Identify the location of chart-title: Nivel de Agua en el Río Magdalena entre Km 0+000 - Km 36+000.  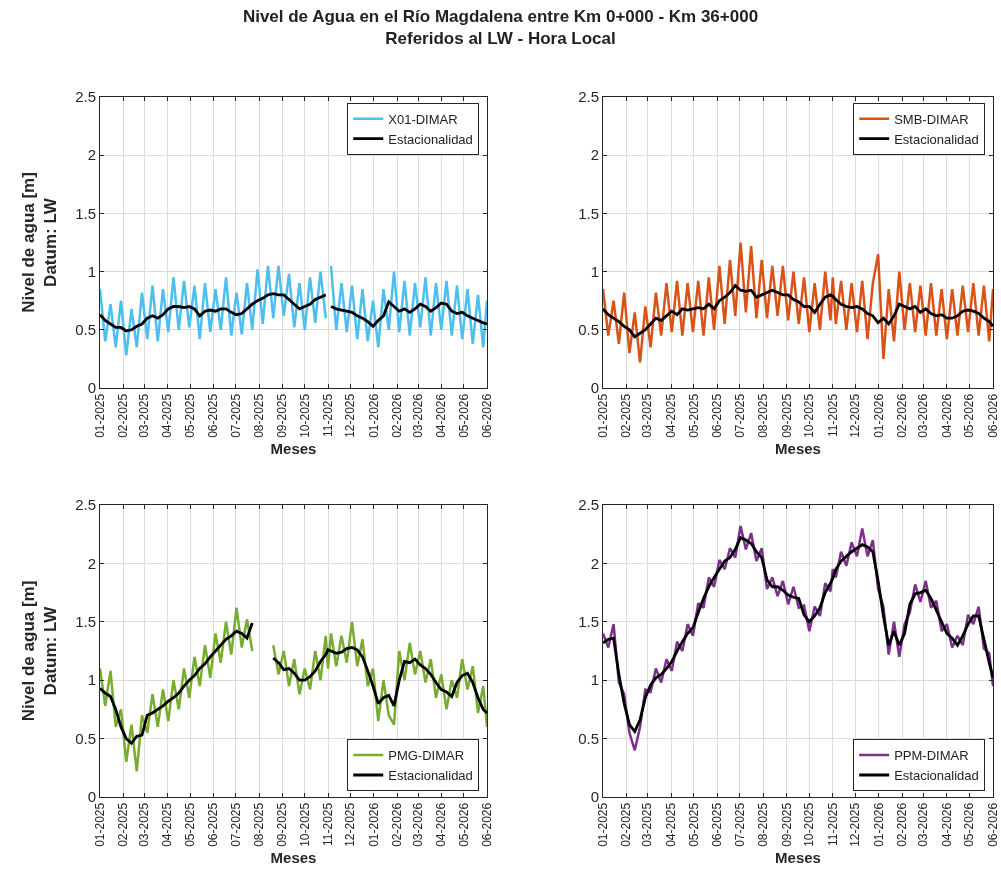
(500, 17).